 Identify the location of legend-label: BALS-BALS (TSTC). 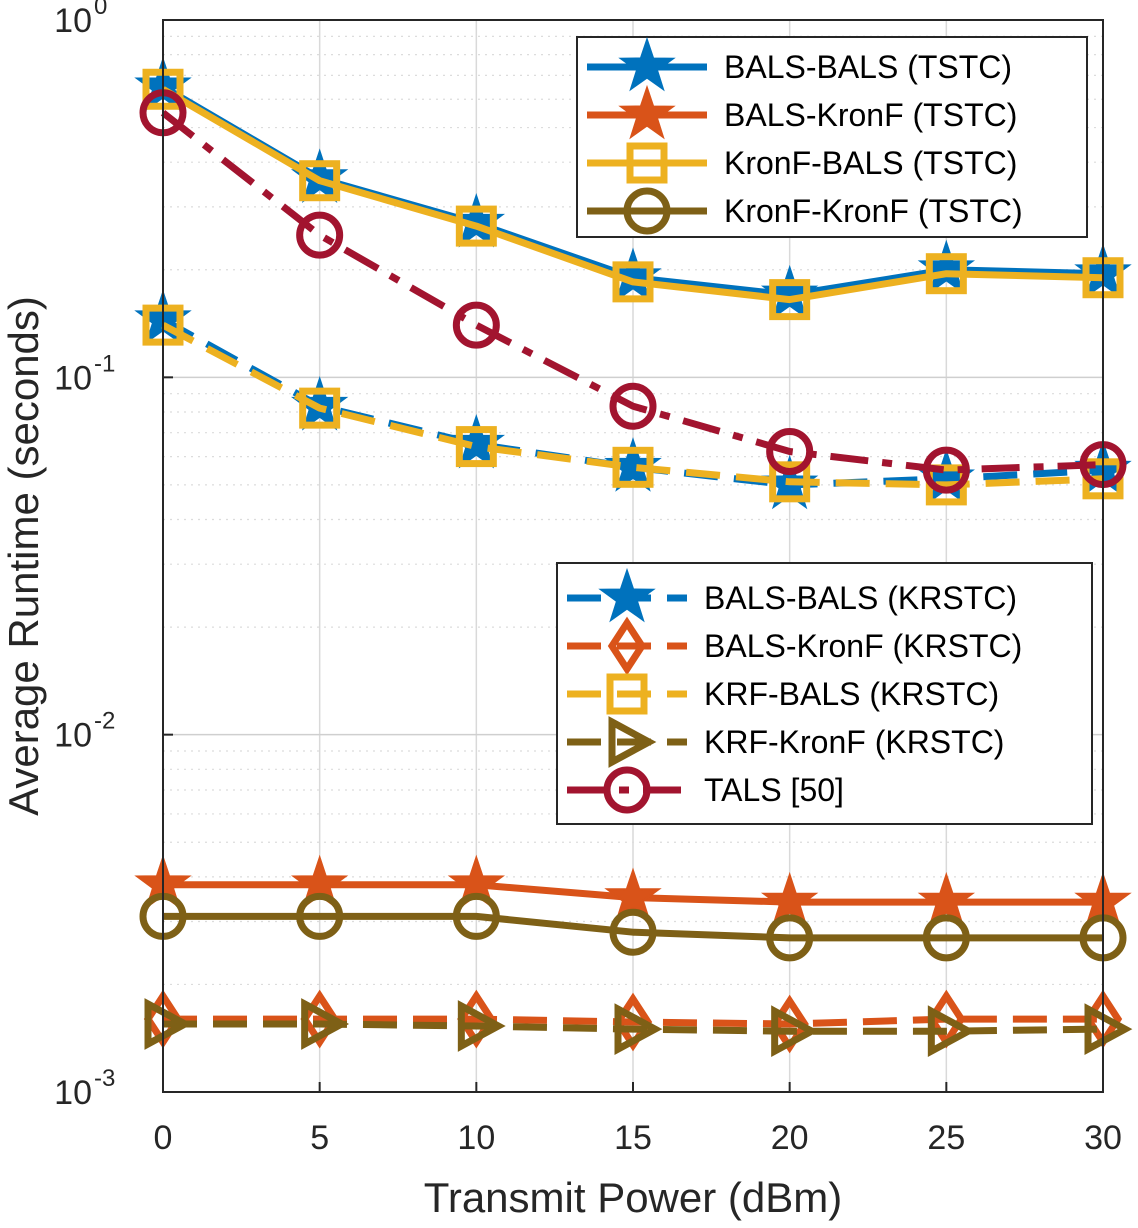
(868, 67).